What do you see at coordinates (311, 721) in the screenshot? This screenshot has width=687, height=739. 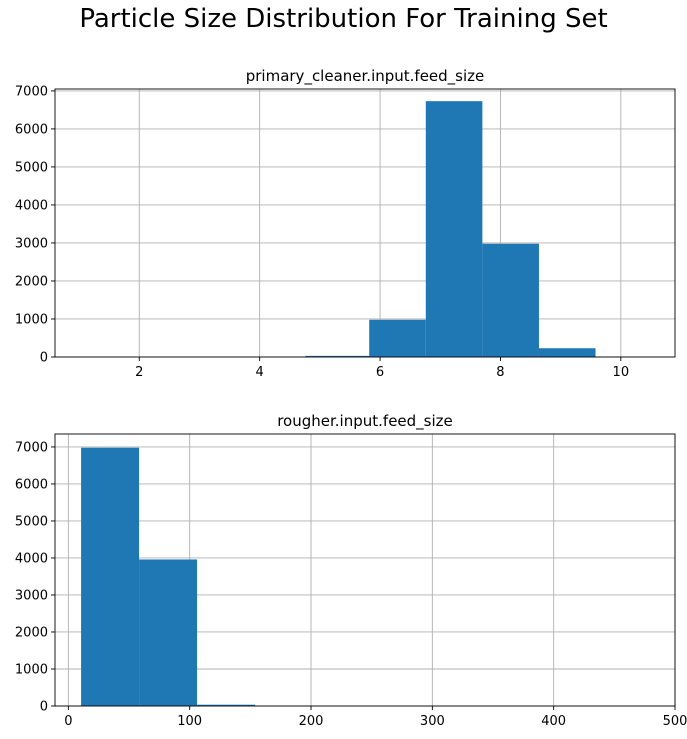 I see `x-tick-label: 200` at bounding box center [311, 721].